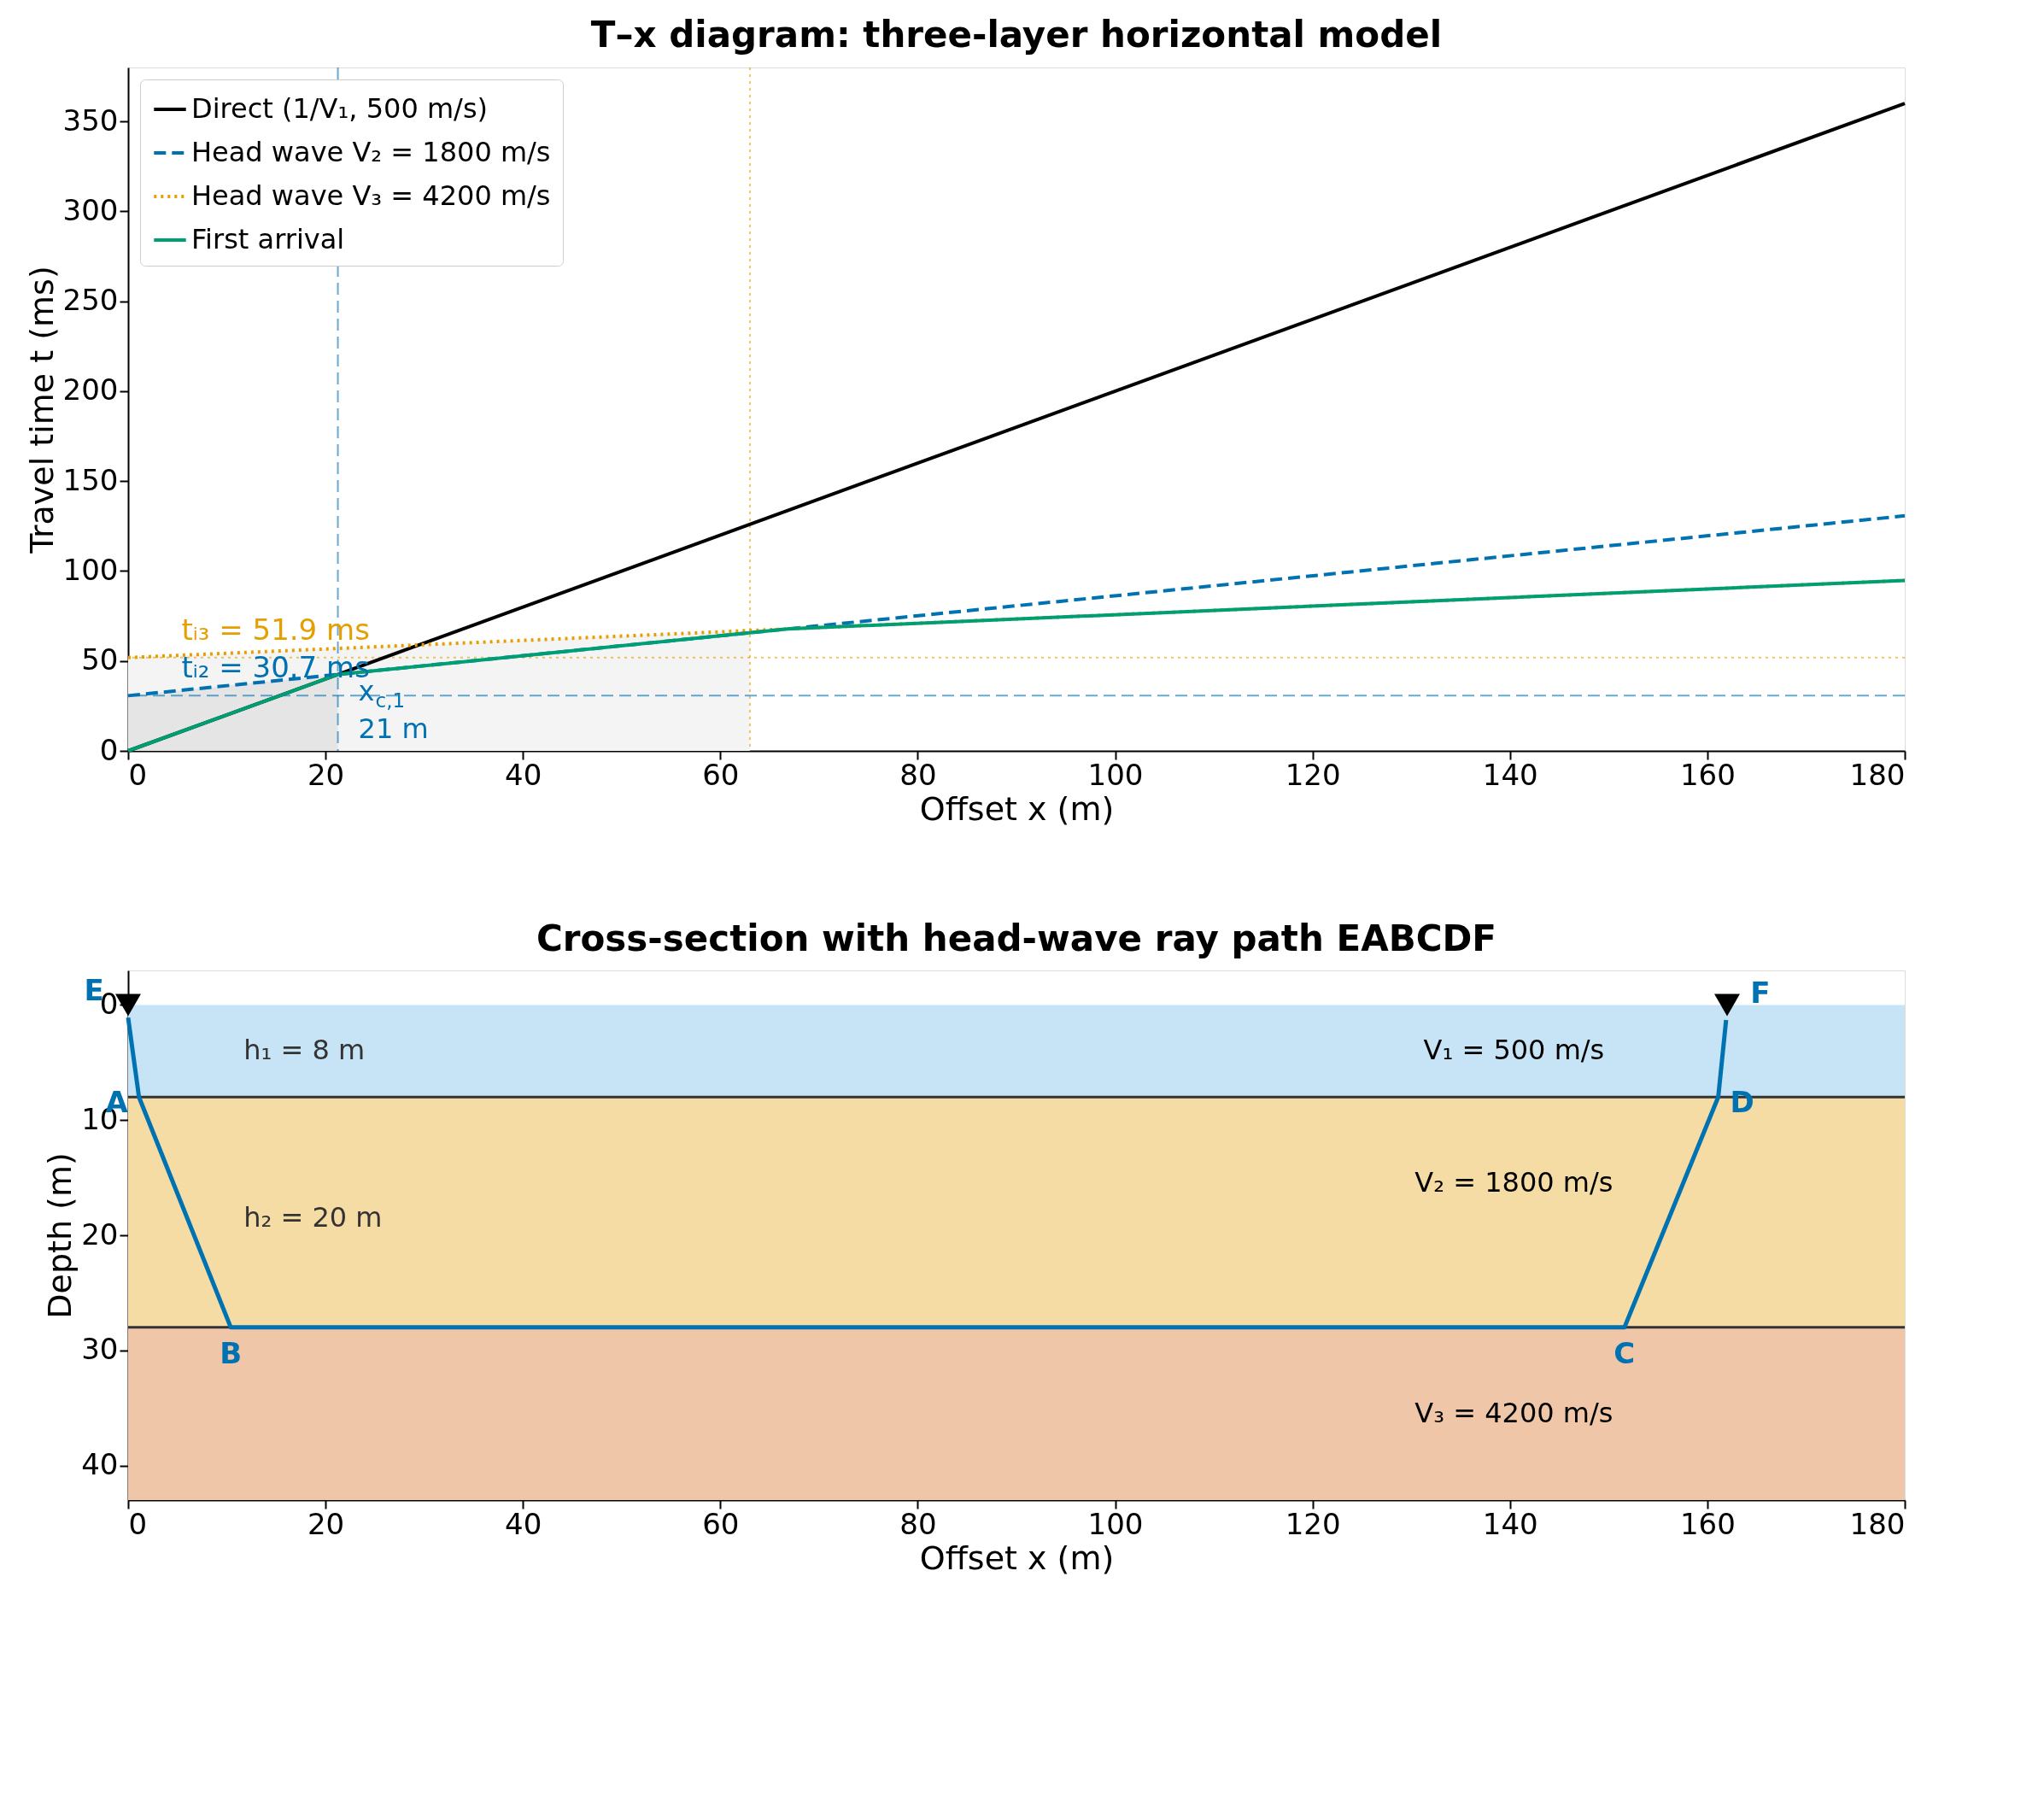  Describe the element at coordinates (231, 1352) in the screenshot. I see `data-label: B` at that location.